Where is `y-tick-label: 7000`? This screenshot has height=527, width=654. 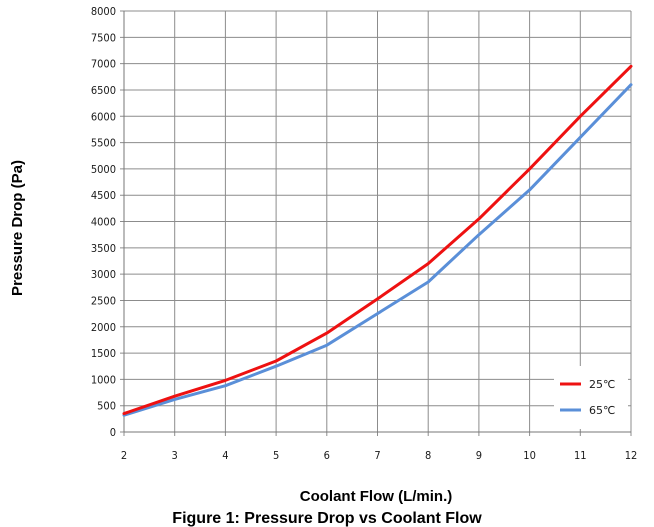
y-tick-label: 7000 is located at coordinates (103, 64).